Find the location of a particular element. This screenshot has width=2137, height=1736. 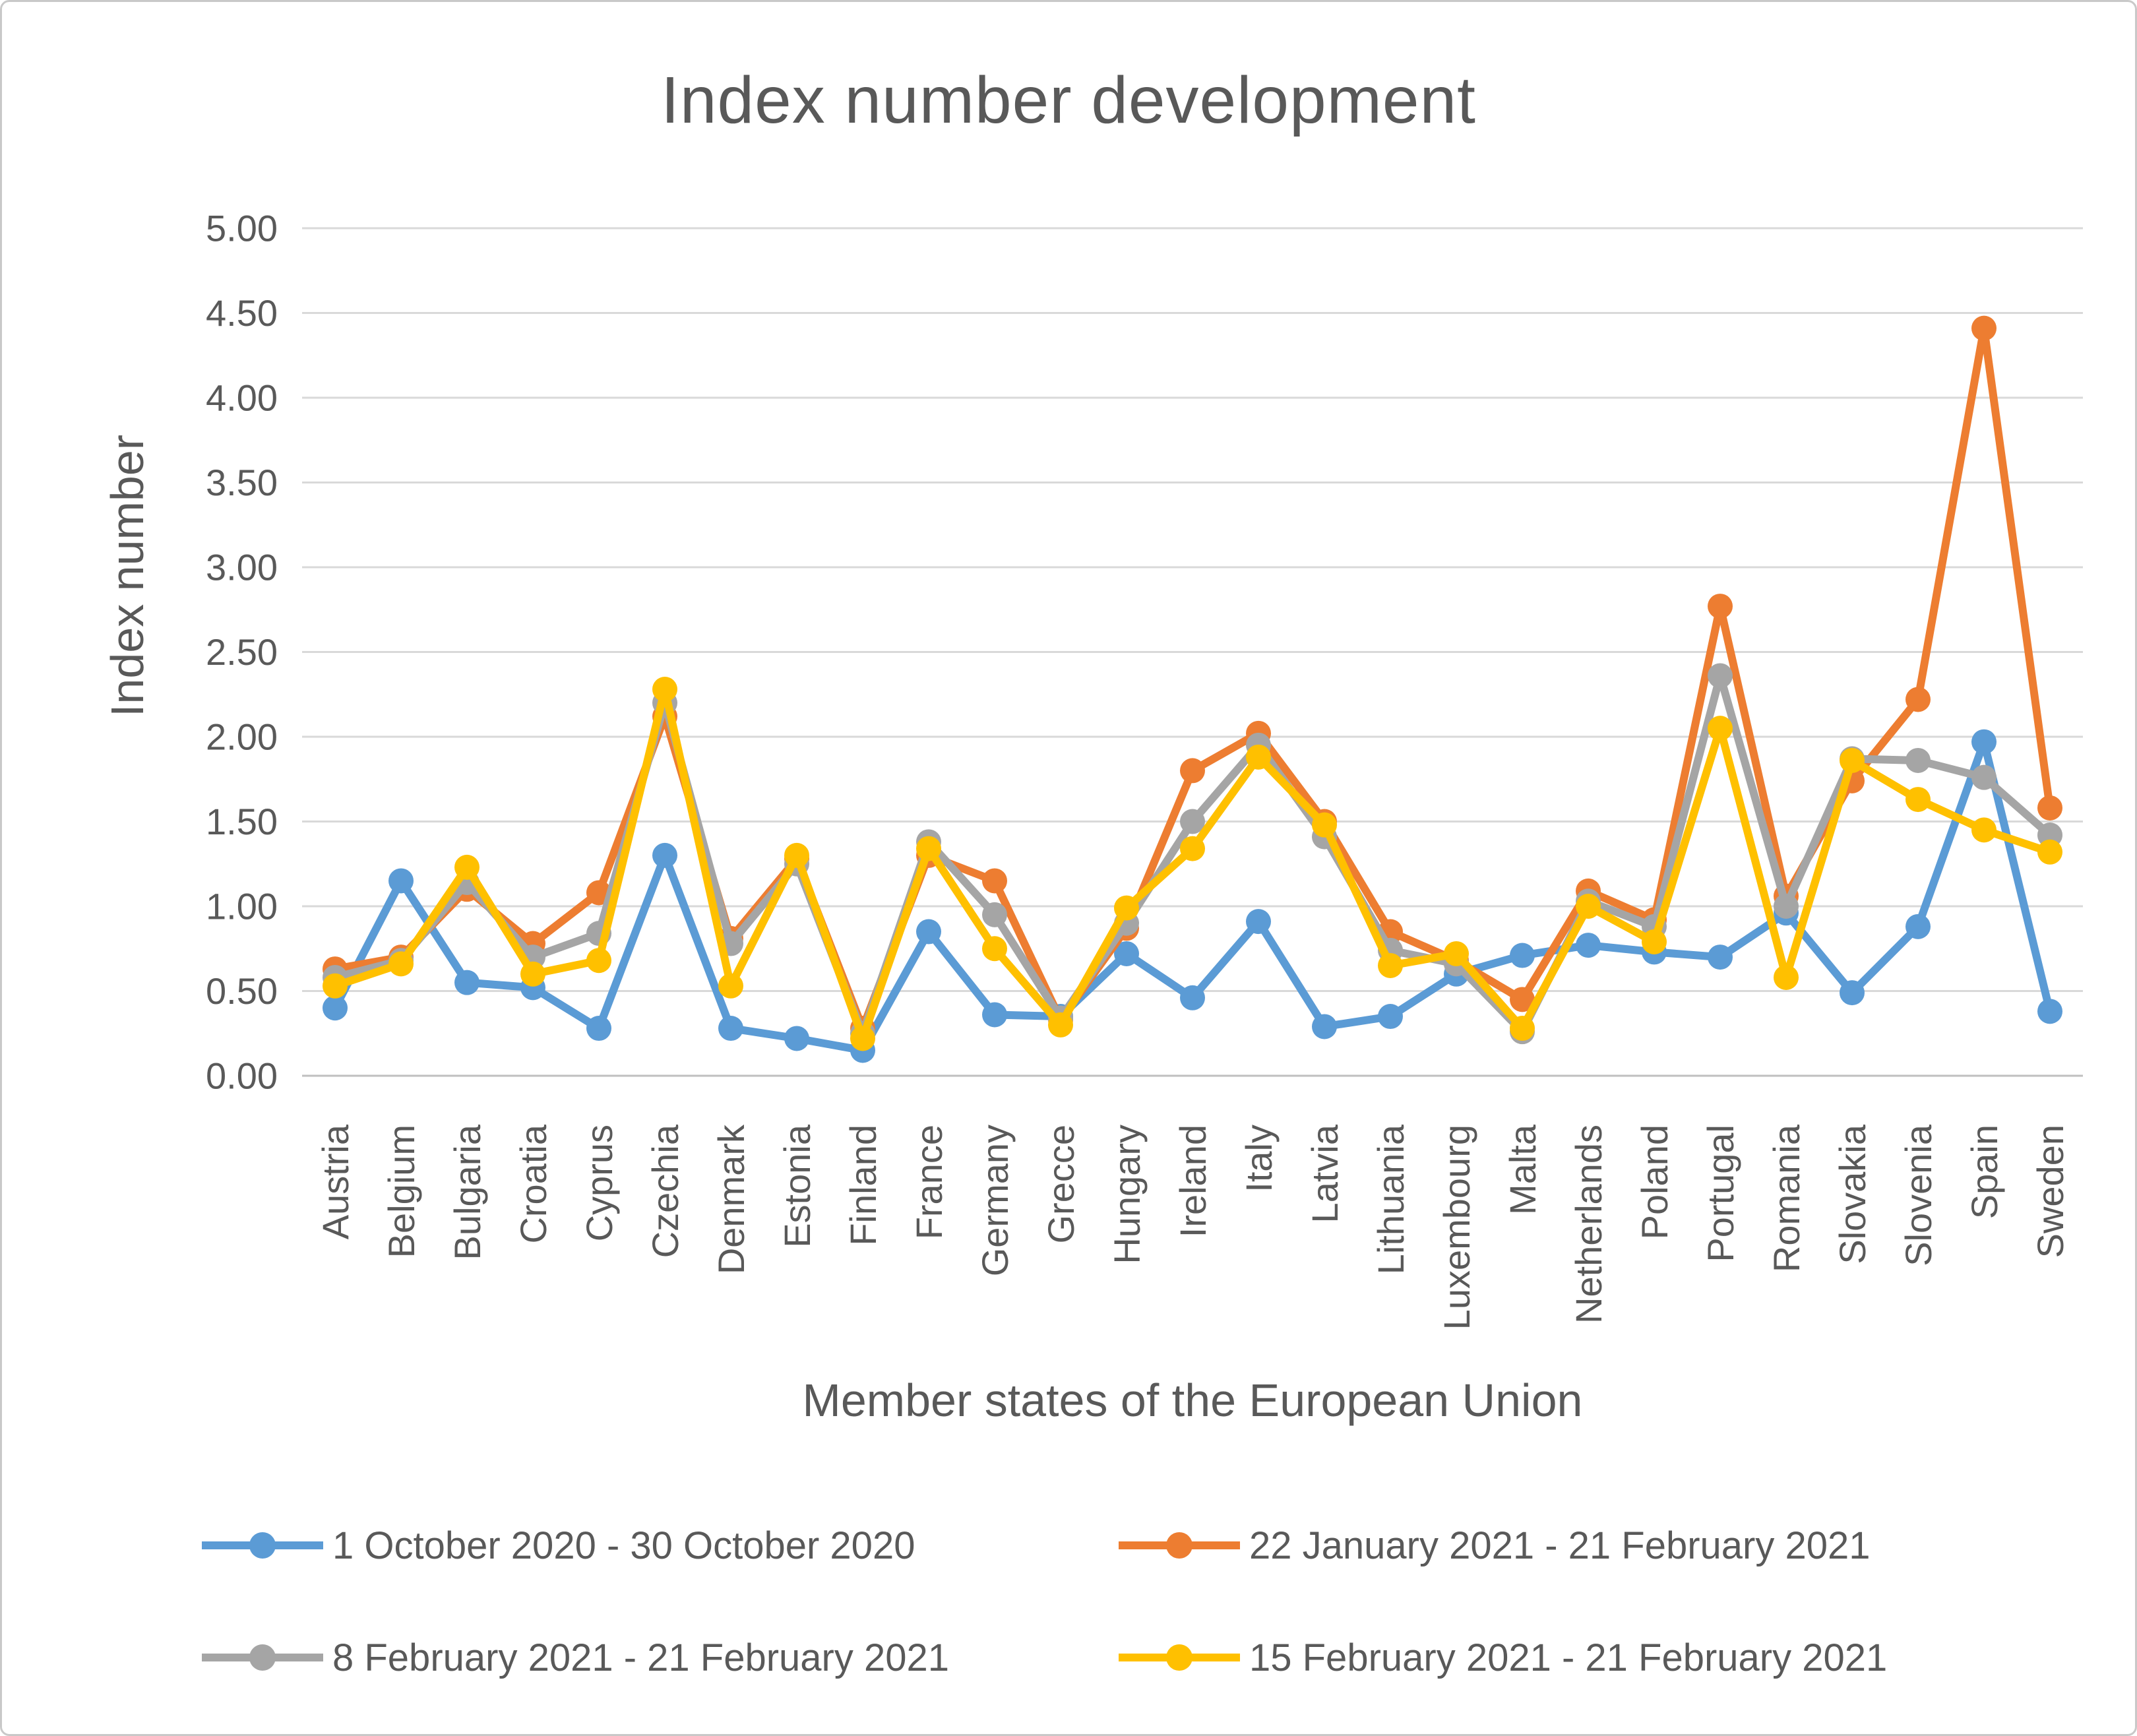

x-tick-label: Croatia is located at coordinates (533, 1183).